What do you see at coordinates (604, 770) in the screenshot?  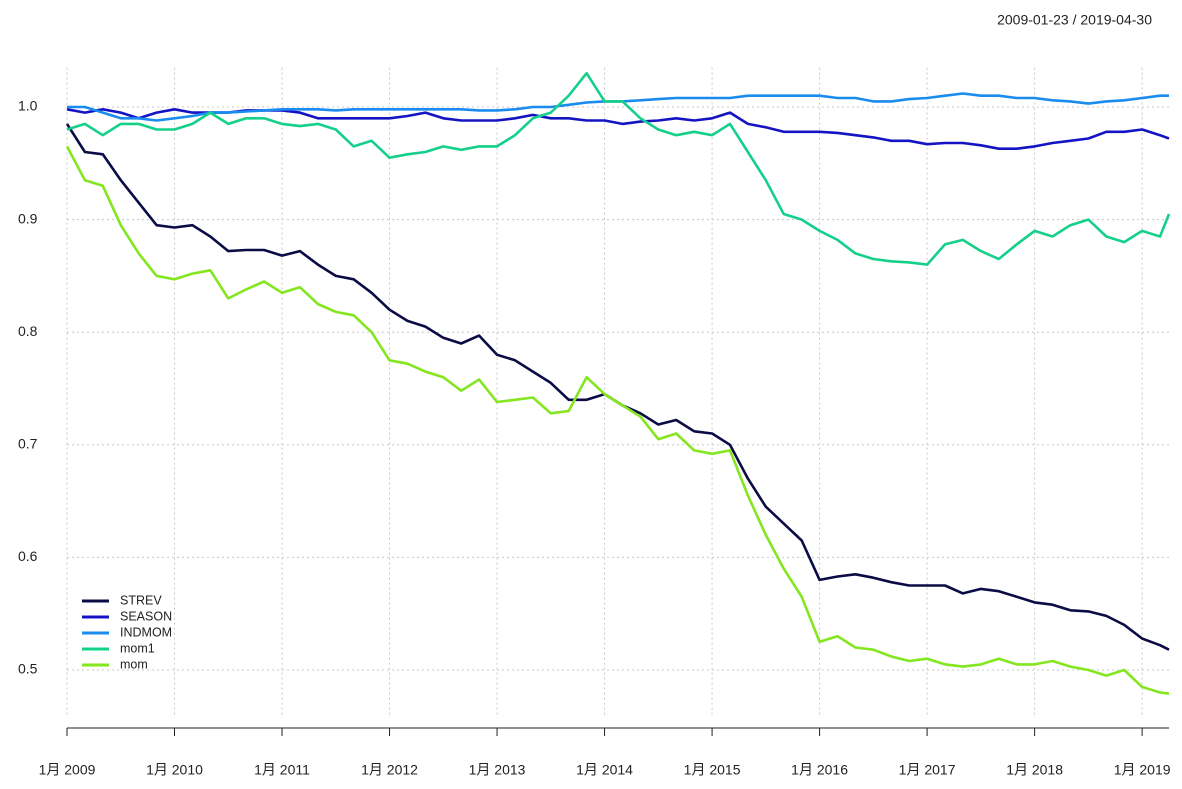 I see `x-tick-label: 1月 2014` at bounding box center [604, 770].